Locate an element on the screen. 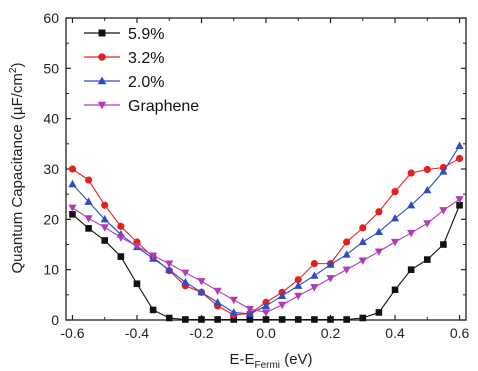  x-tick-labels: -0.6 -0.4 -0.2 0.0 0.2 0.4 0.6 is located at coordinates (264, 333).